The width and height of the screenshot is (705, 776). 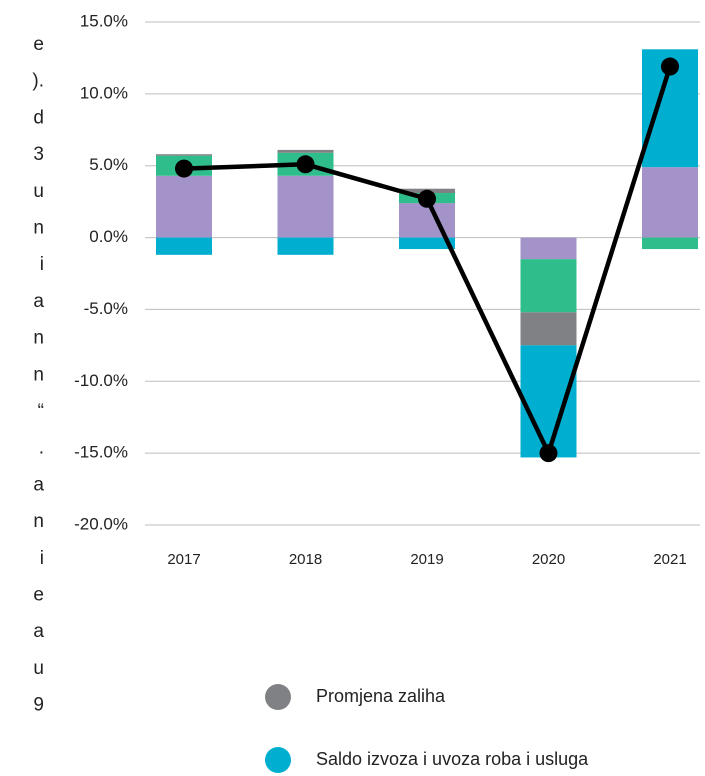 What do you see at coordinates (101, 523) in the screenshot?
I see `y-tick-label: -20.0%` at bounding box center [101, 523].